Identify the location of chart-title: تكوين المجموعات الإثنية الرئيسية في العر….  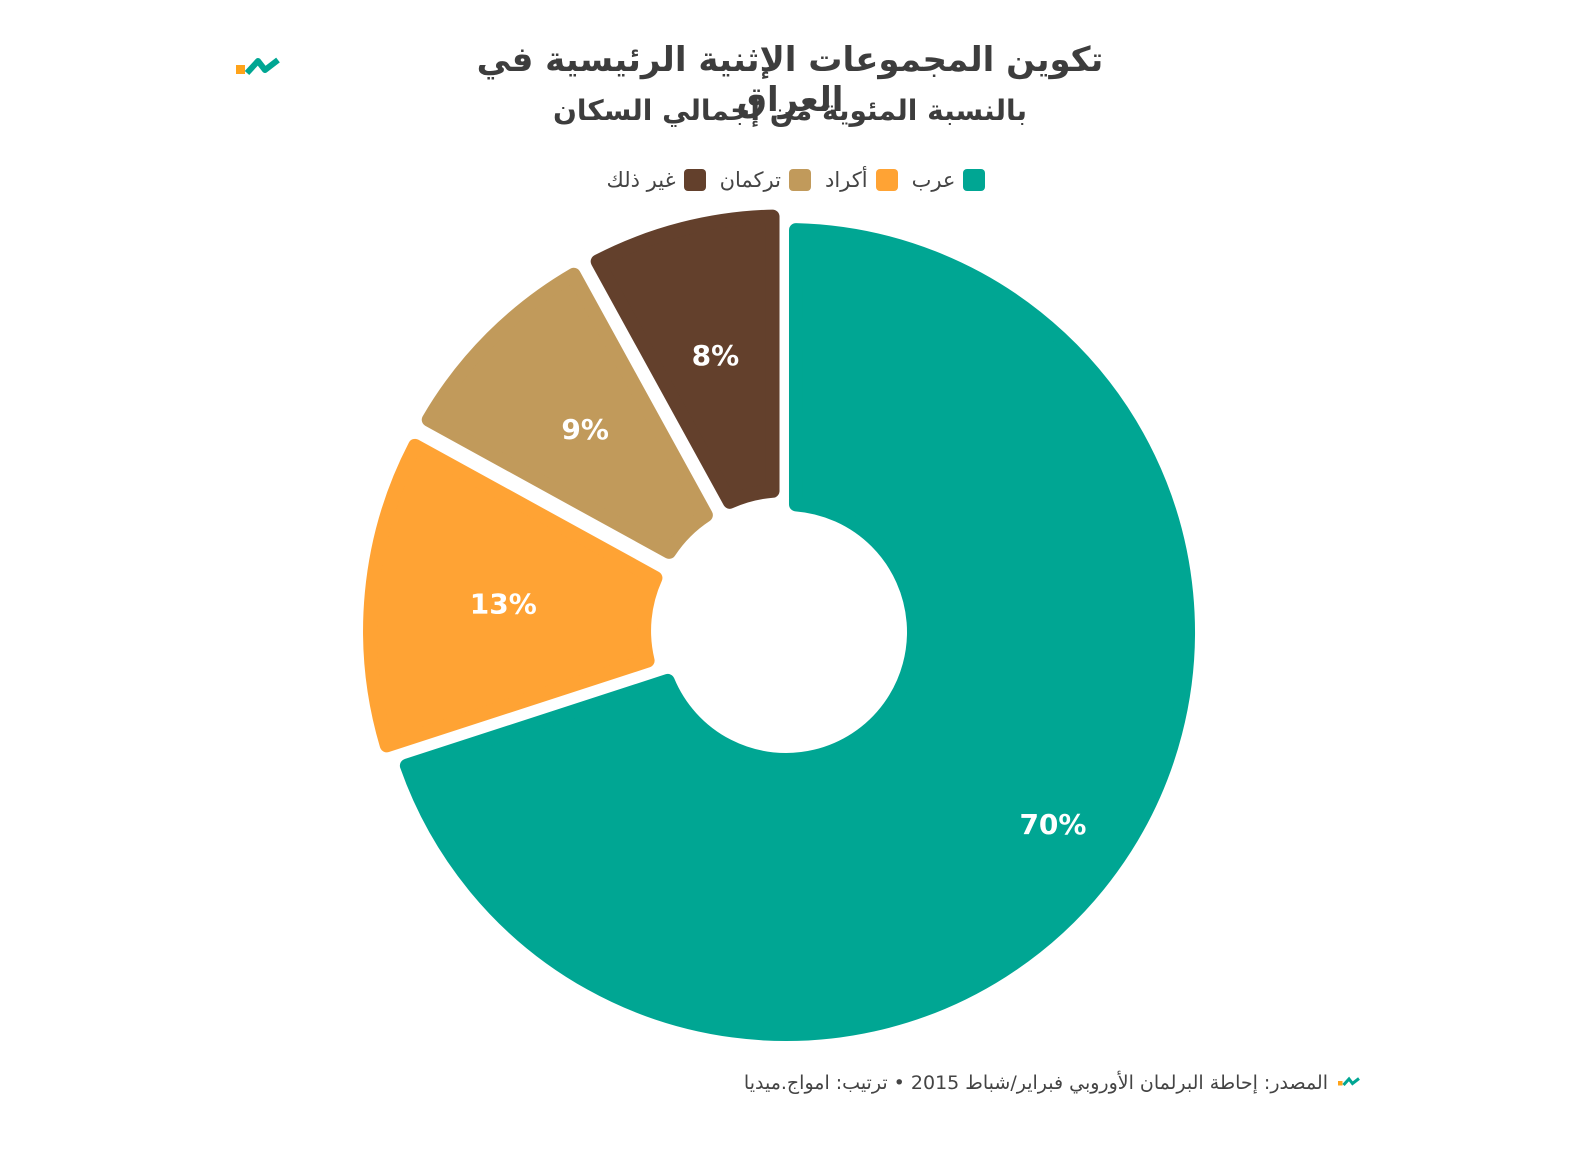
(790, 80).